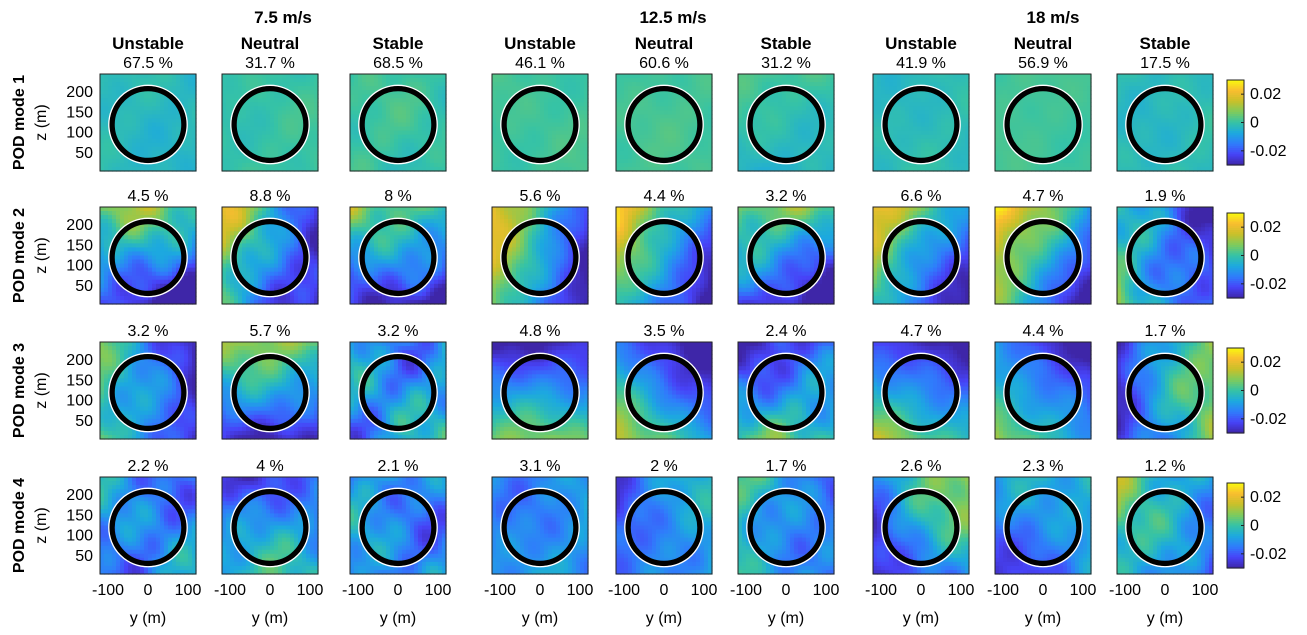 This screenshot has width=1307, height=635. I want to click on rotor-outline, so click(921, 124).